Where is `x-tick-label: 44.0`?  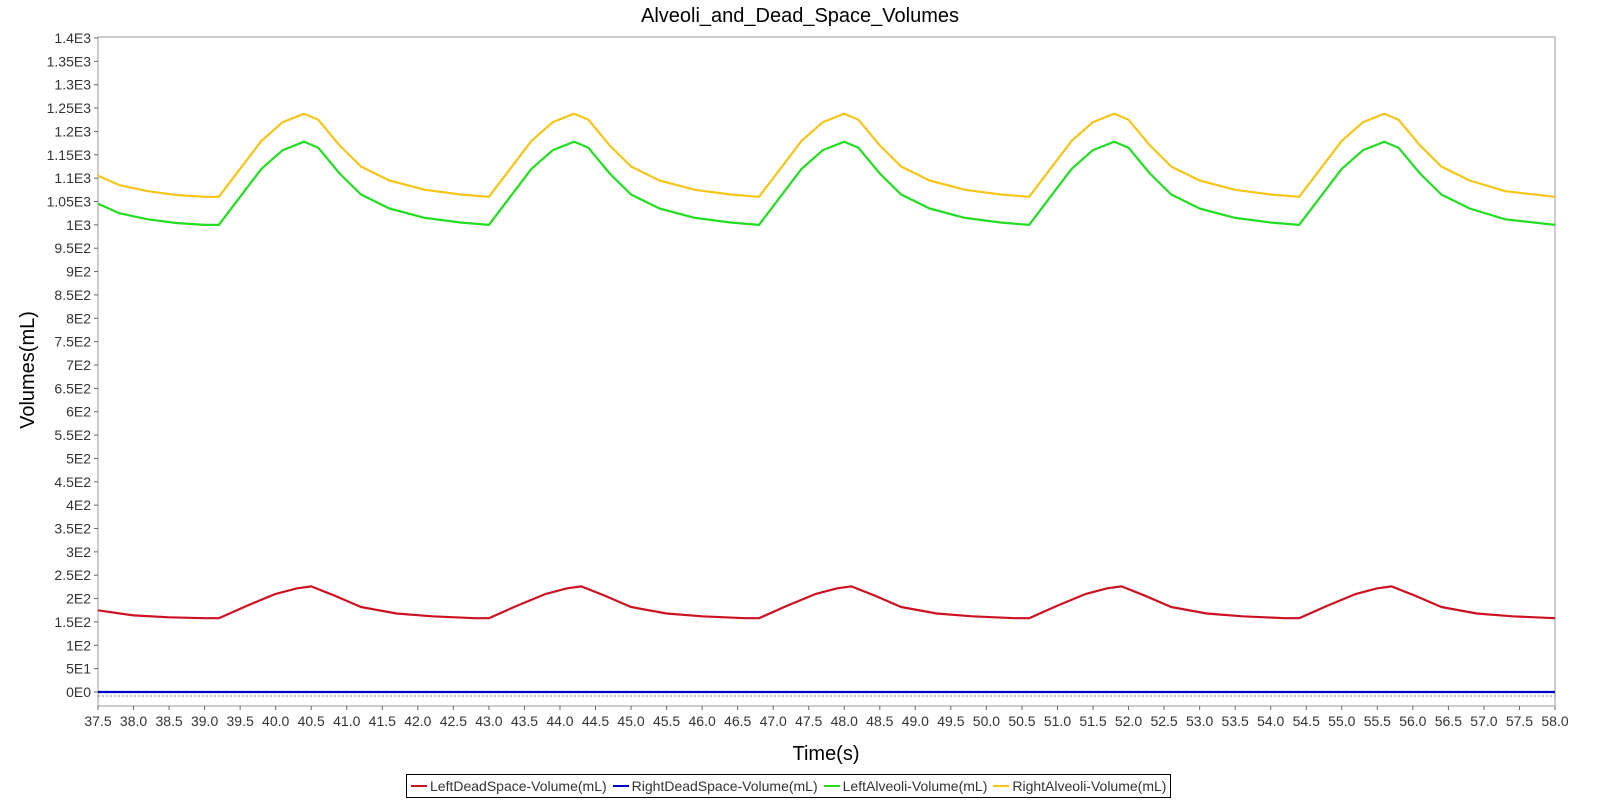
x-tick-label: 44.0 is located at coordinates (559, 721).